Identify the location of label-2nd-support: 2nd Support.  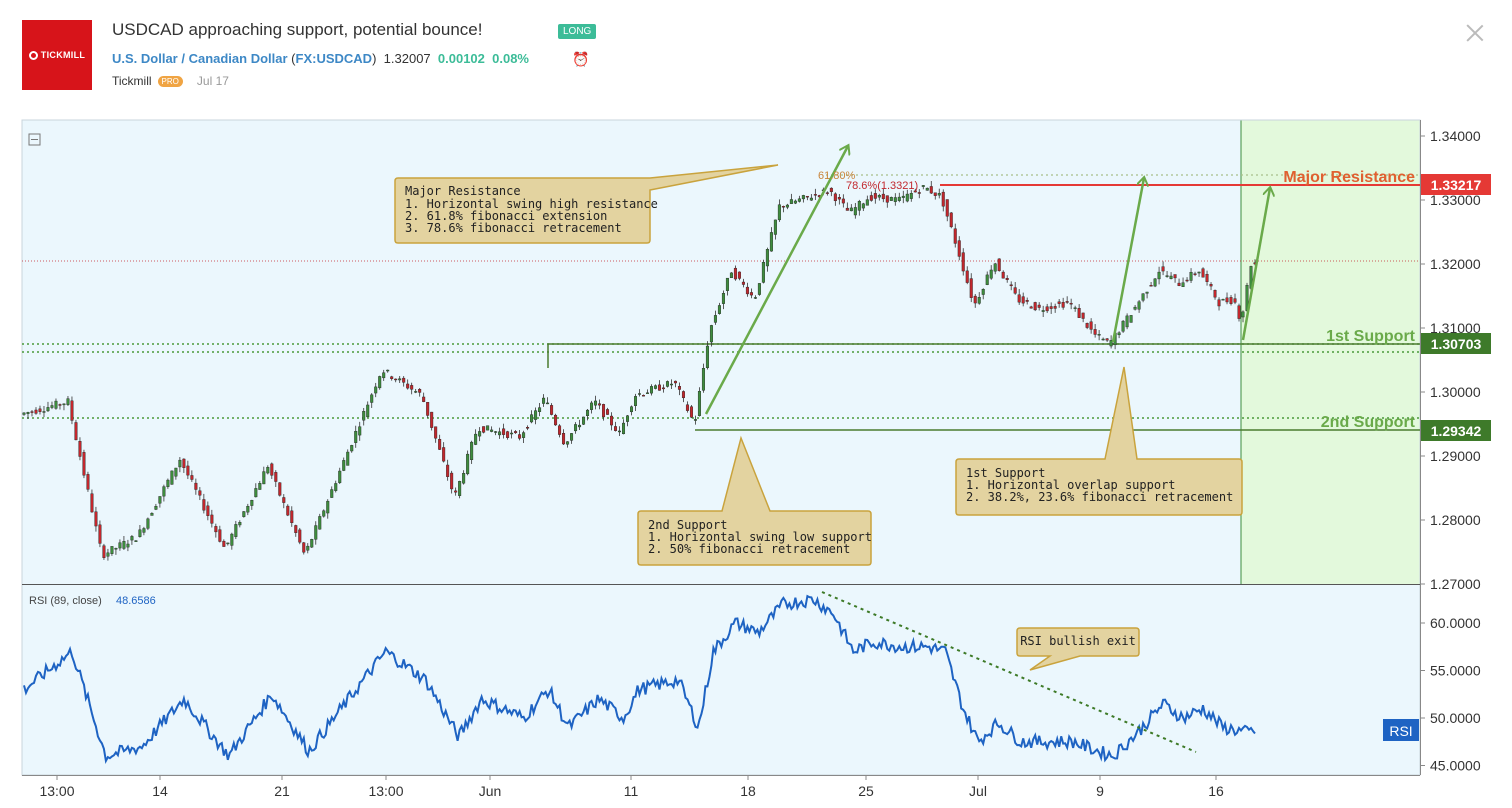
(1368, 422).